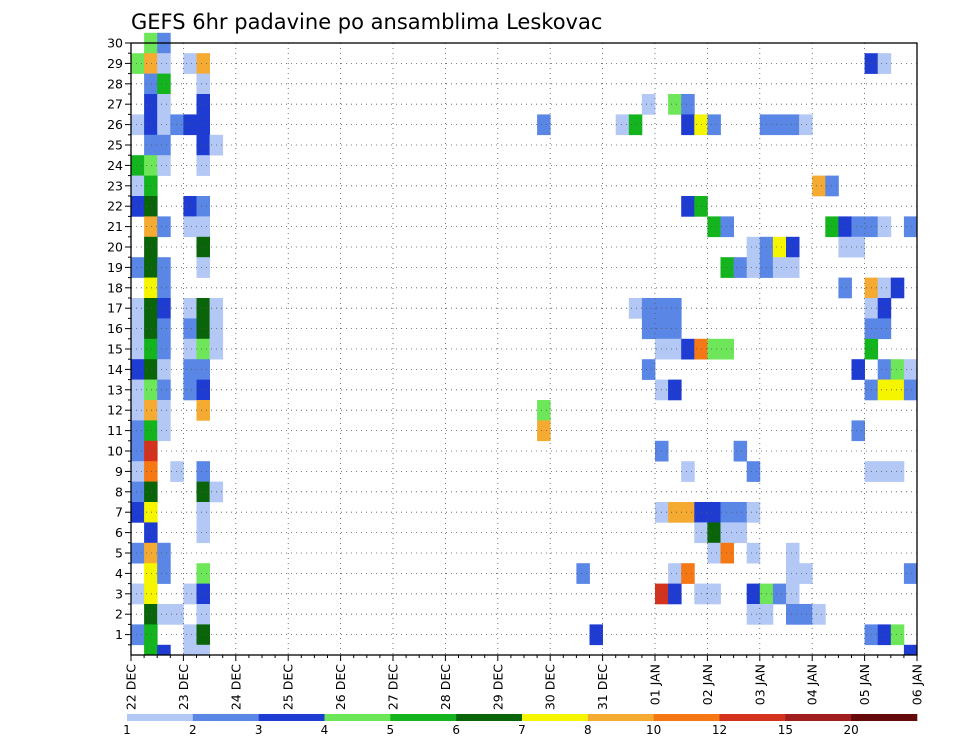 This screenshot has width=960, height=742. I want to click on y-tick-label: 18, so click(115, 287).